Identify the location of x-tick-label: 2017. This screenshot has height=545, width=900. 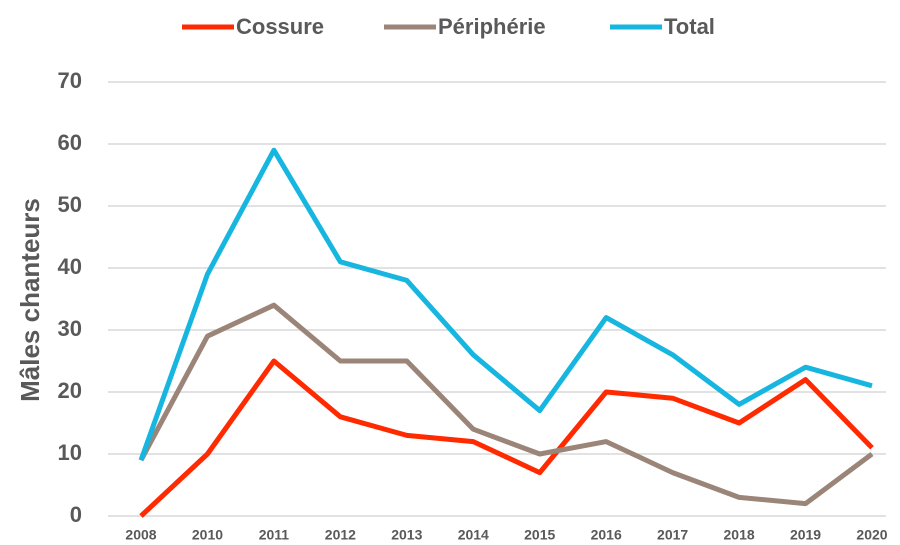
(672, 535).